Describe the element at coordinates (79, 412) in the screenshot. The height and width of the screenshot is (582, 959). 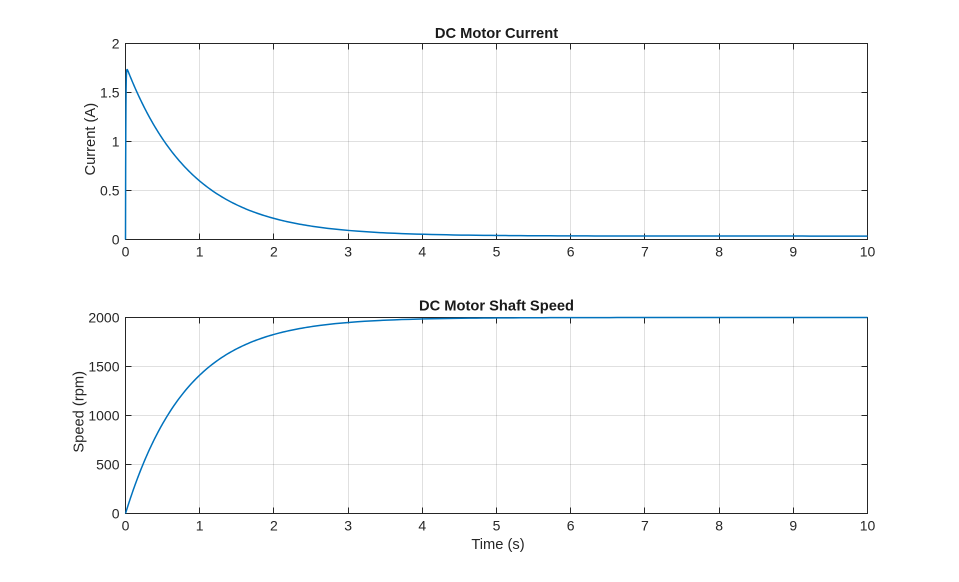
I see `svg-text: Speed (rpm)` at that location.